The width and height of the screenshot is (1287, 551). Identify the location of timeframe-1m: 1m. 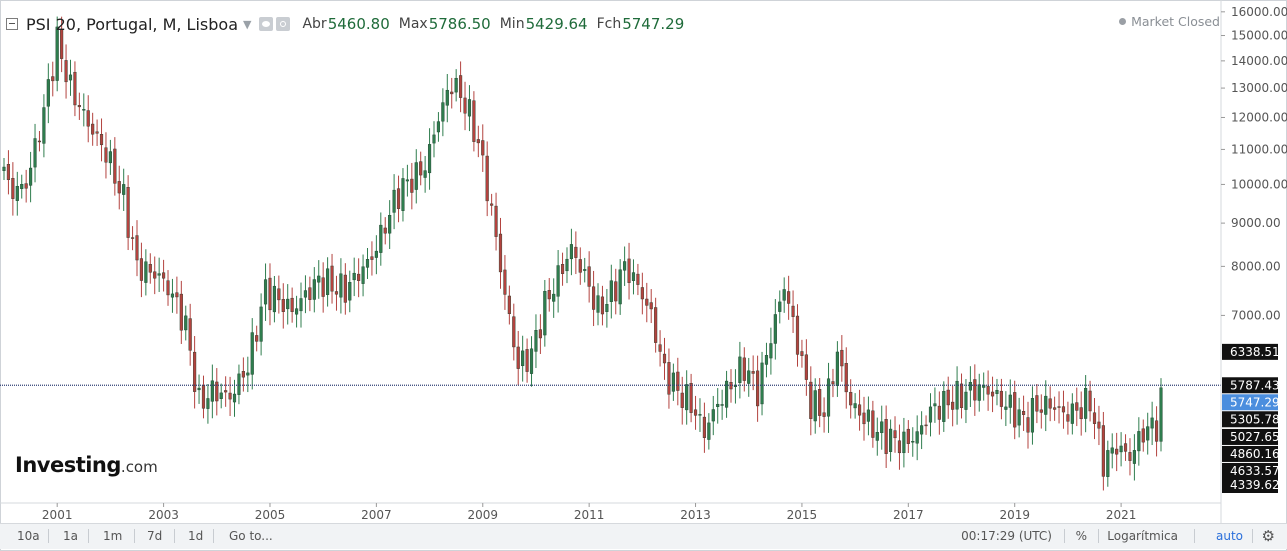
(113, 536).